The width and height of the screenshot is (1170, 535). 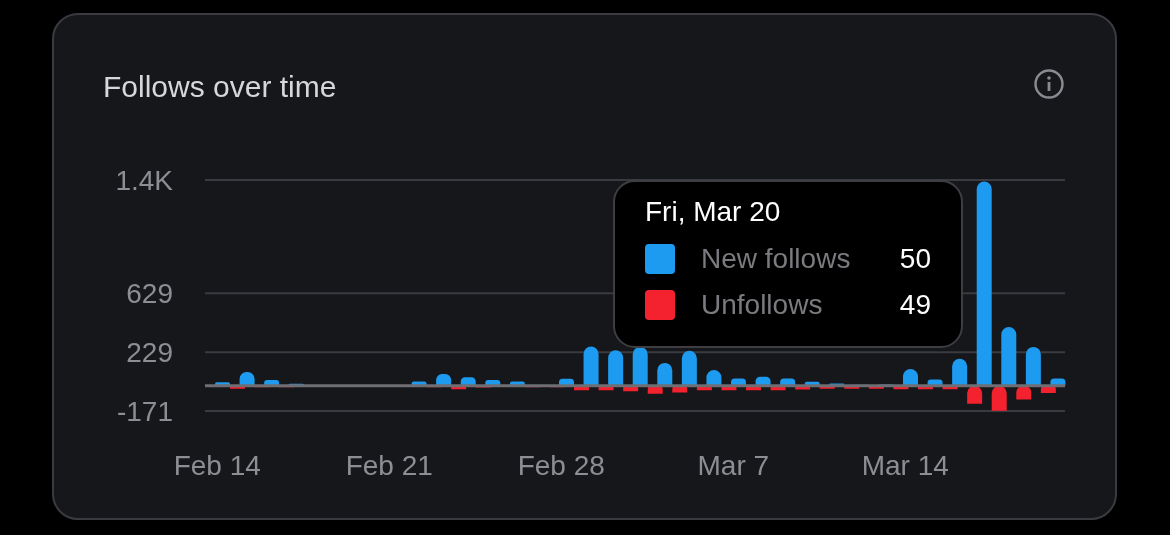 I want to click on y-tick-label: 229, so click(x=149, y=353).